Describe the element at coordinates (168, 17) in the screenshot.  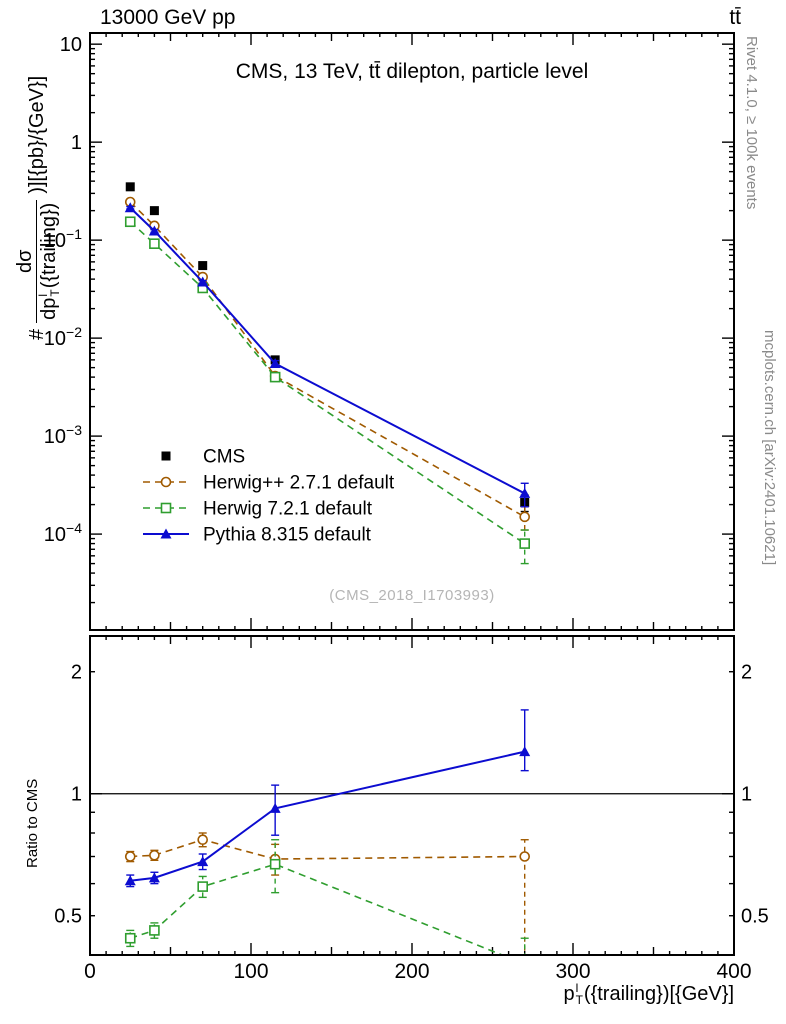
I see `beam-energy-label: 13000 GeV pp` at that location.